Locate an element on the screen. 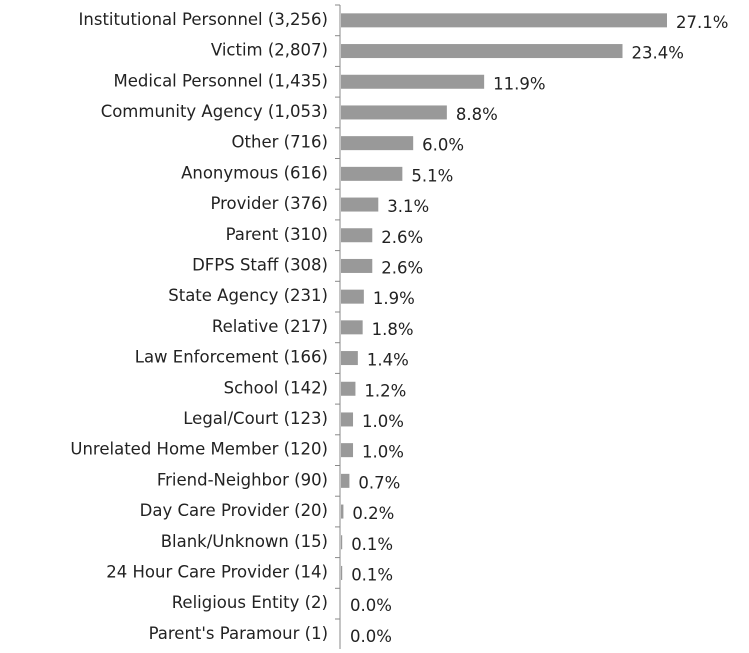 Image resolution: width=749 pixels, height=653 pixels. category-label: Religious Entity (2) is located at coordinates (250, 602).